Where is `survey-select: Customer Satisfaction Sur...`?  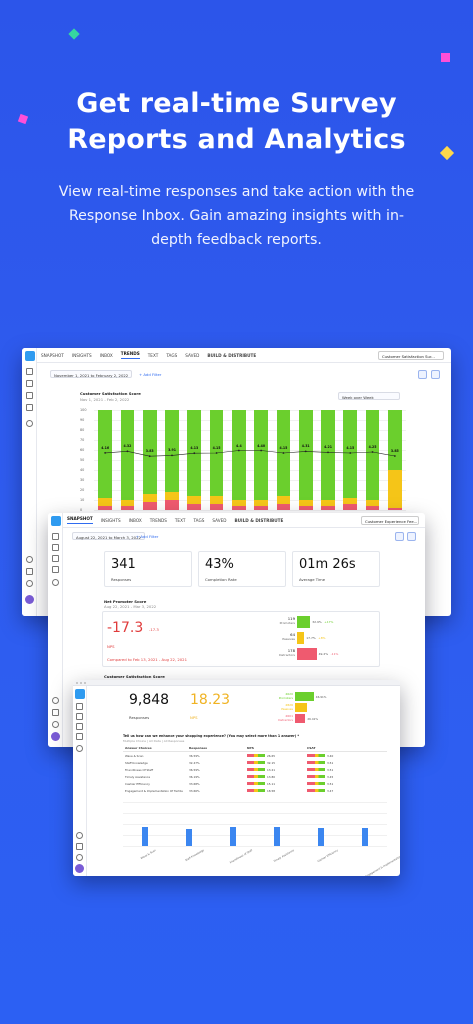 survey-select: Customer Satisfaction Sur... is located at coordinates (411, 355).